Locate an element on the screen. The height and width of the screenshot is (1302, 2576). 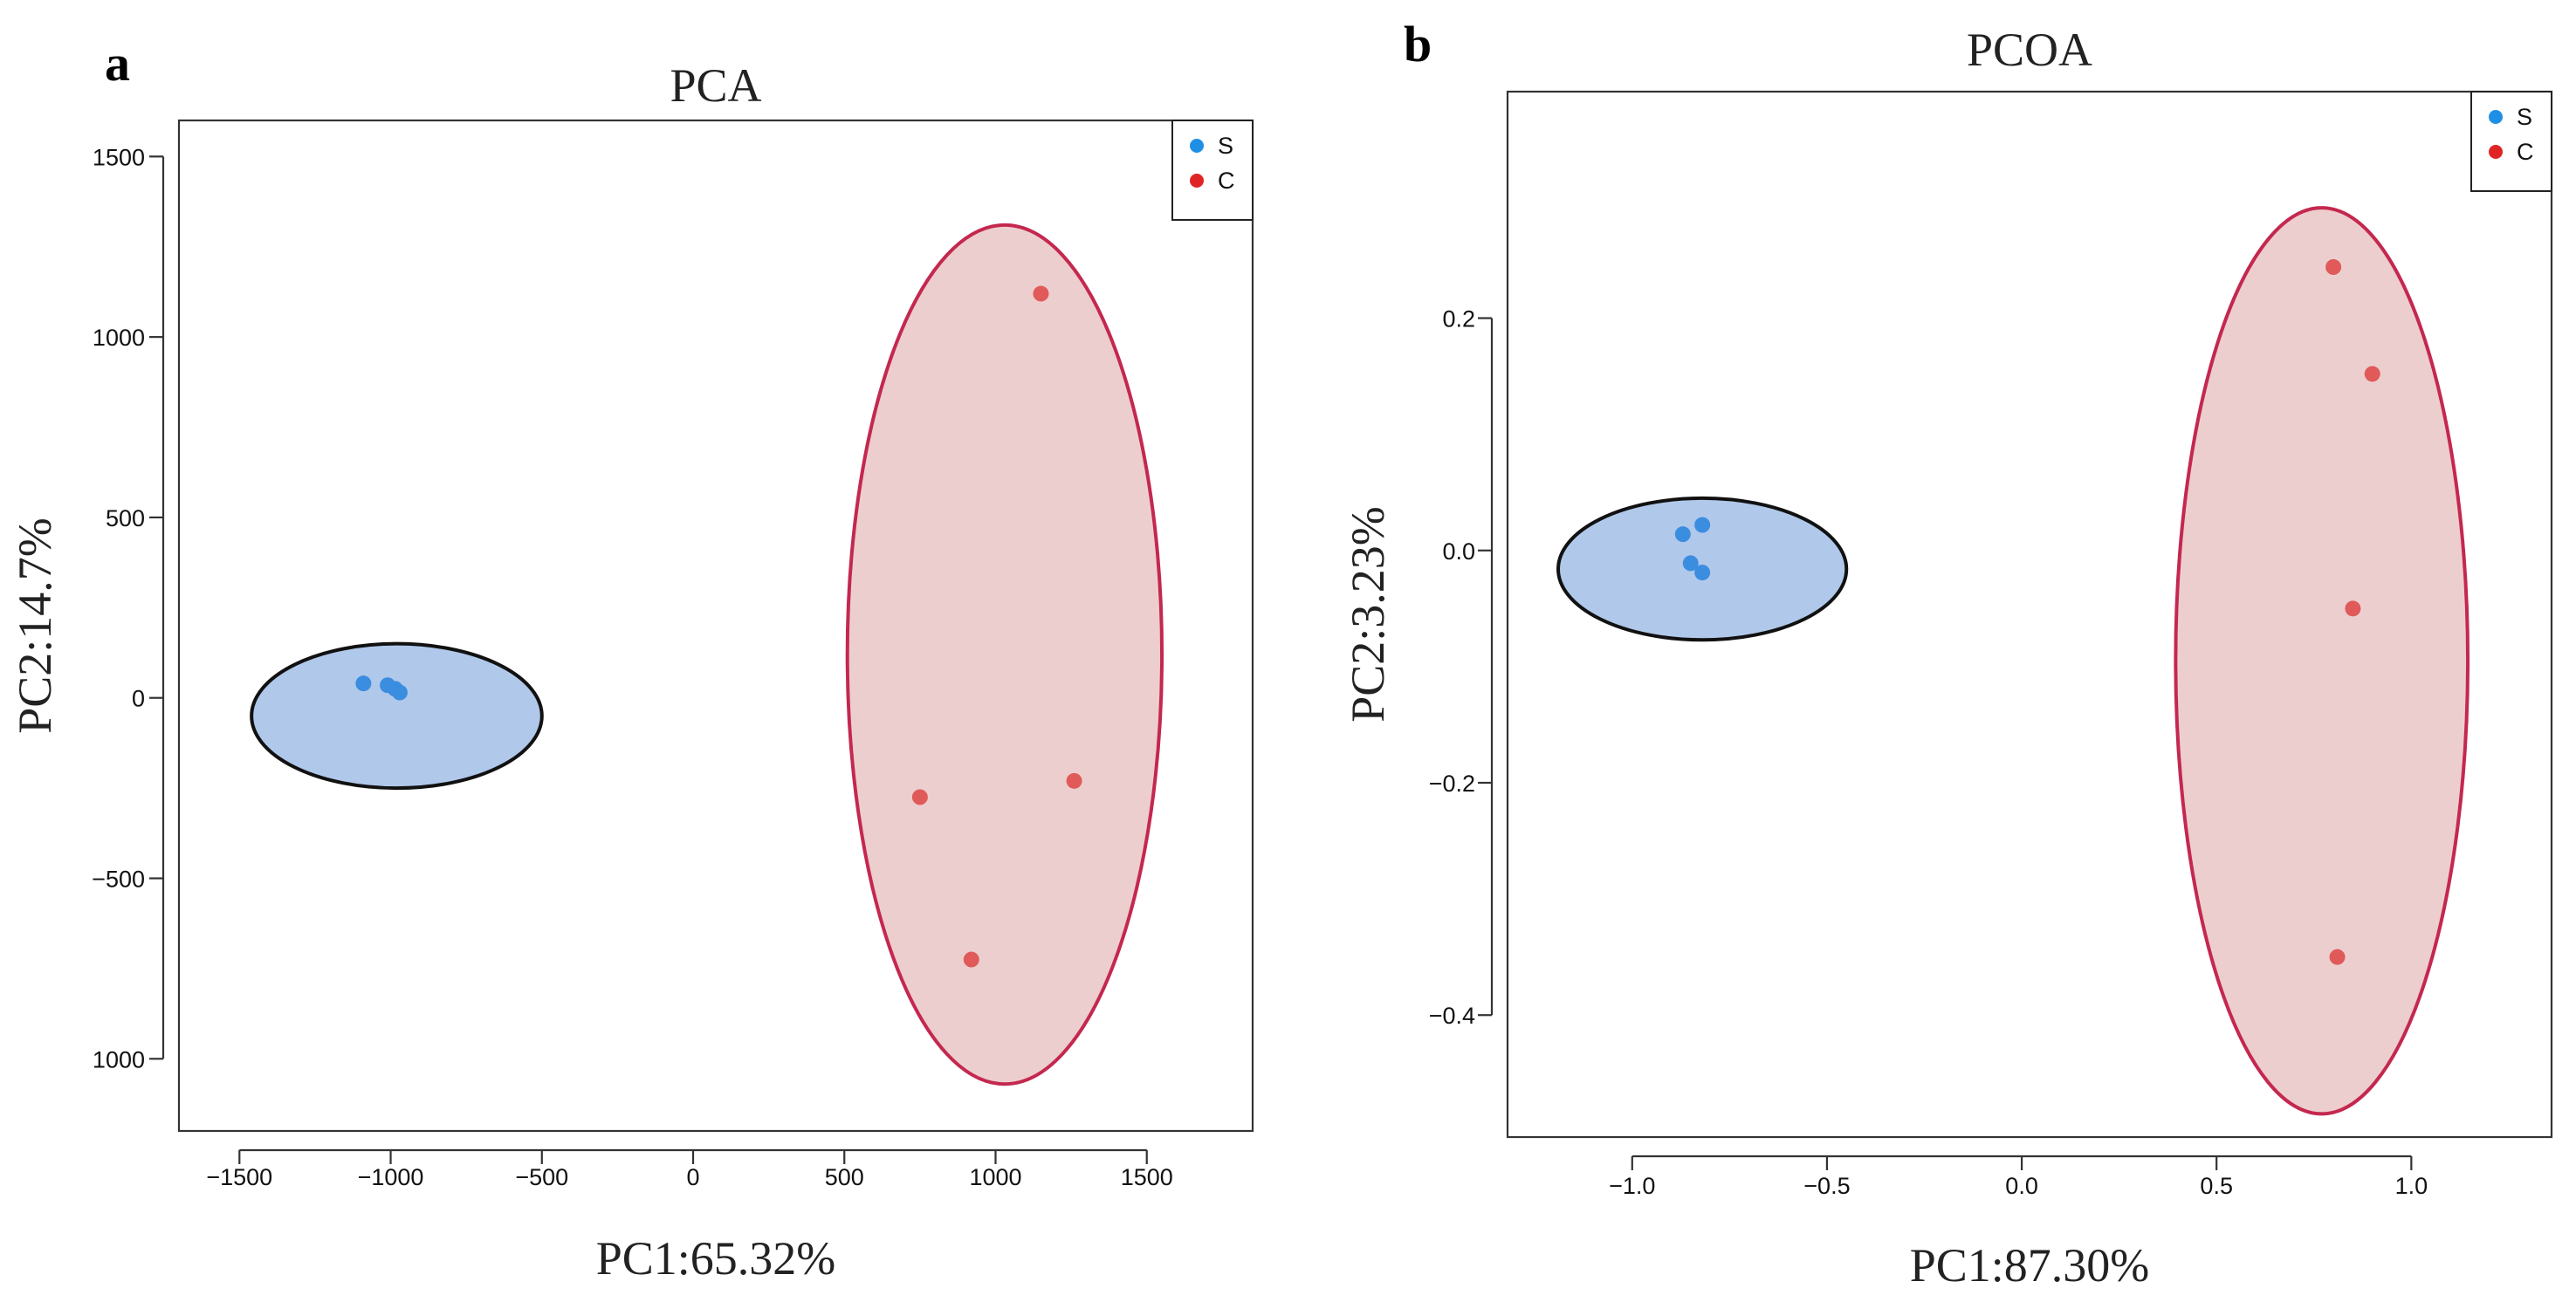
y-tick-label: 0 is located at coordinates (138, 699).